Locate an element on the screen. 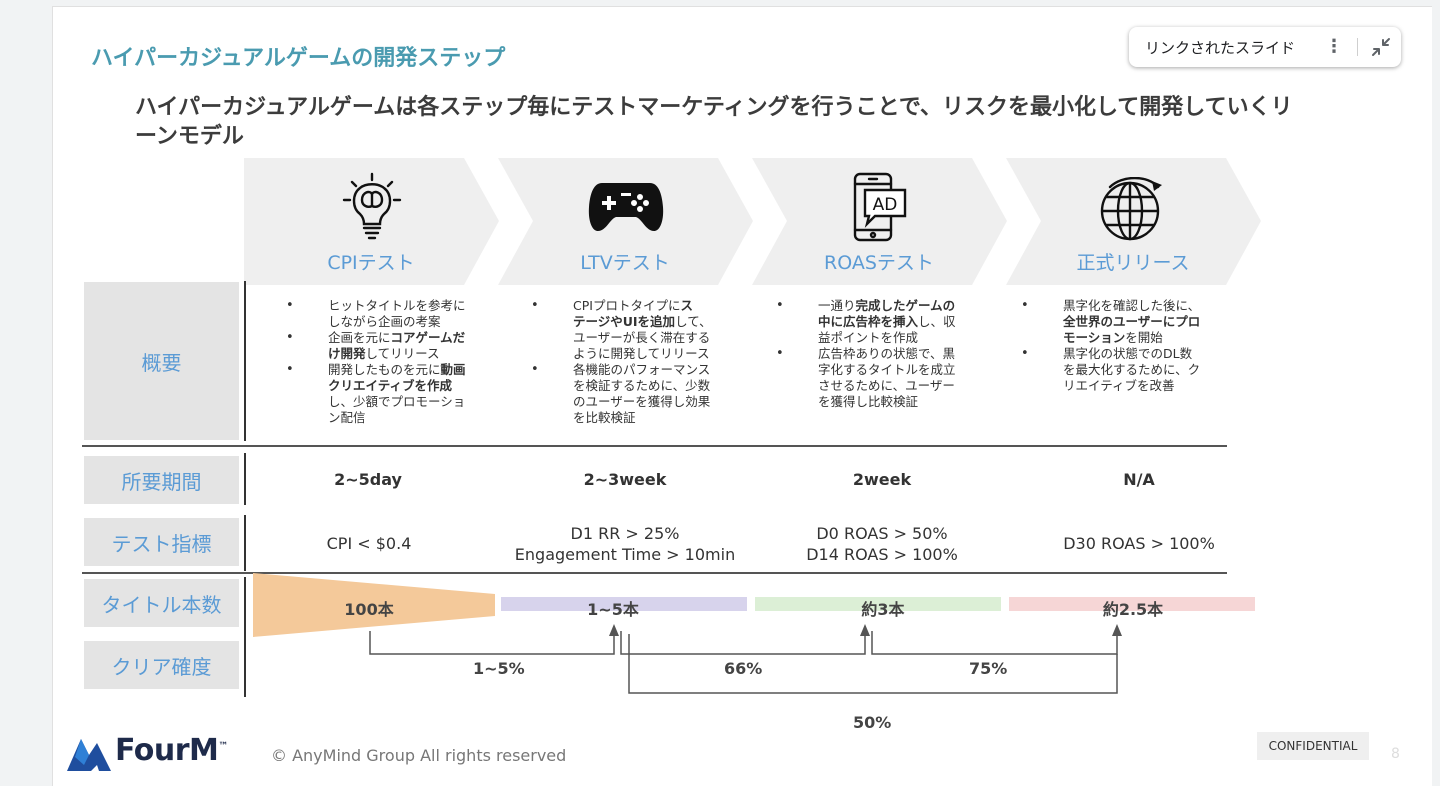 The width and height of the screenshot is (1440, 786). row-label-overview: 概要 is located at coordinates (161, 361).